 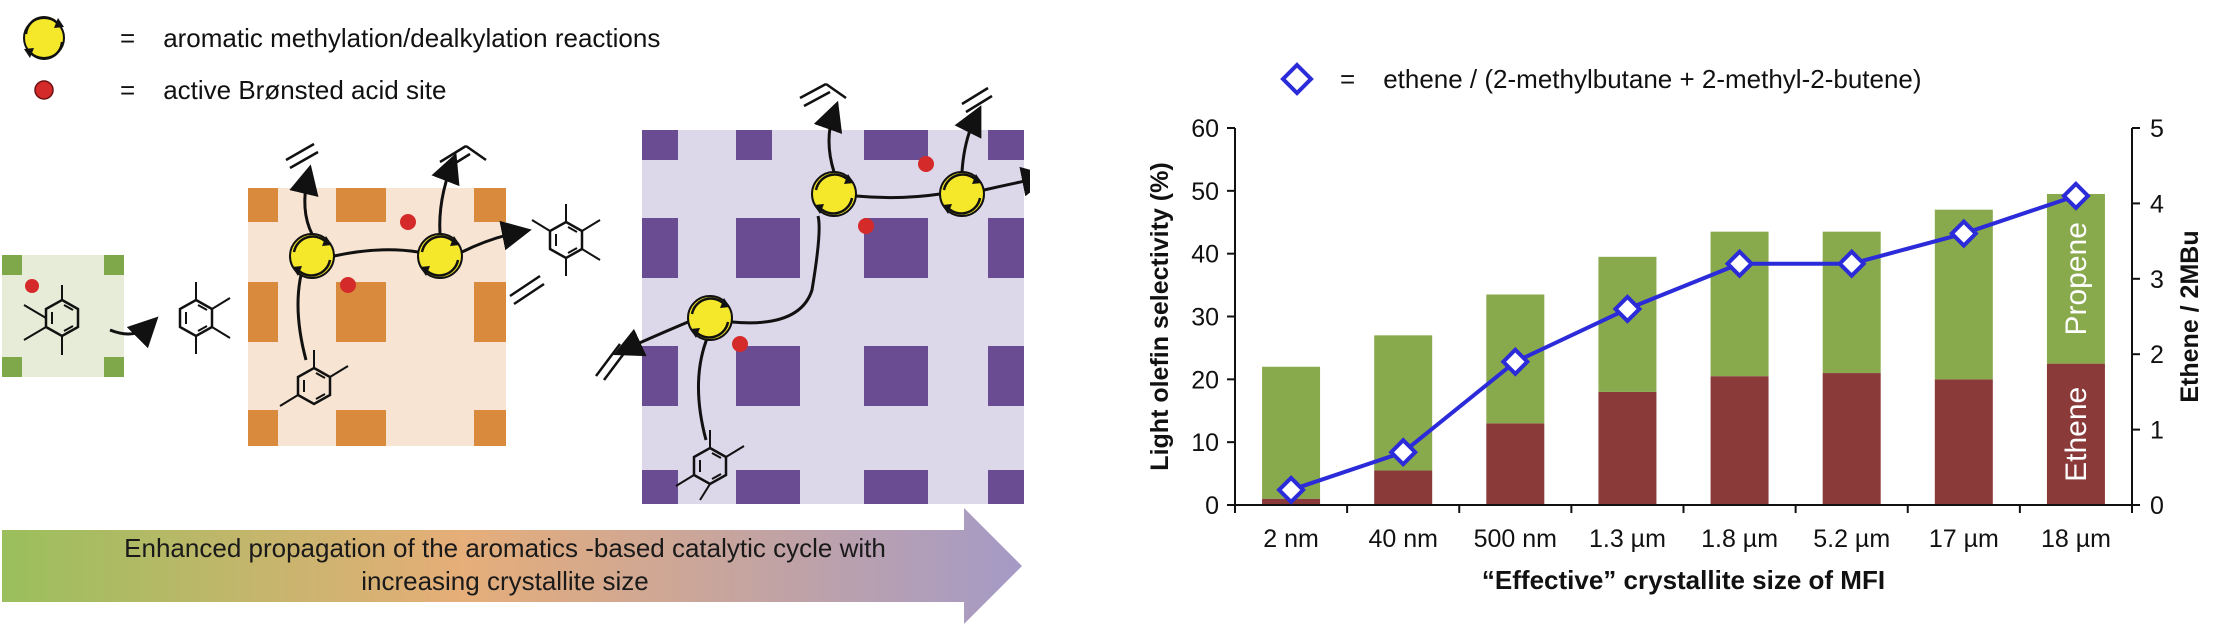 I want to click on y-tick-label: 30, so click(x=1205, y=318).